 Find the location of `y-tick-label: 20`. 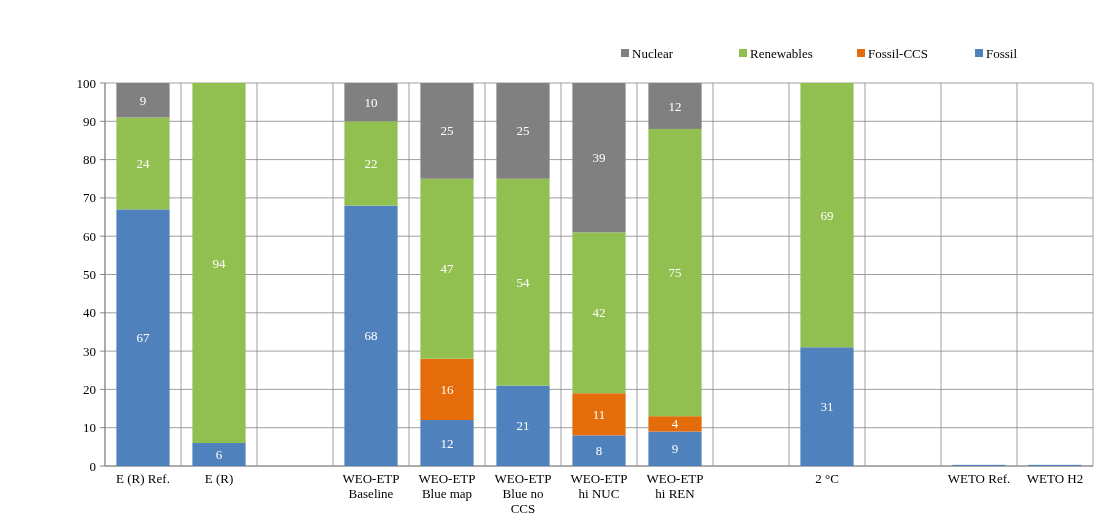

y-tick-label: 20 is located at coordinates (89, 389).